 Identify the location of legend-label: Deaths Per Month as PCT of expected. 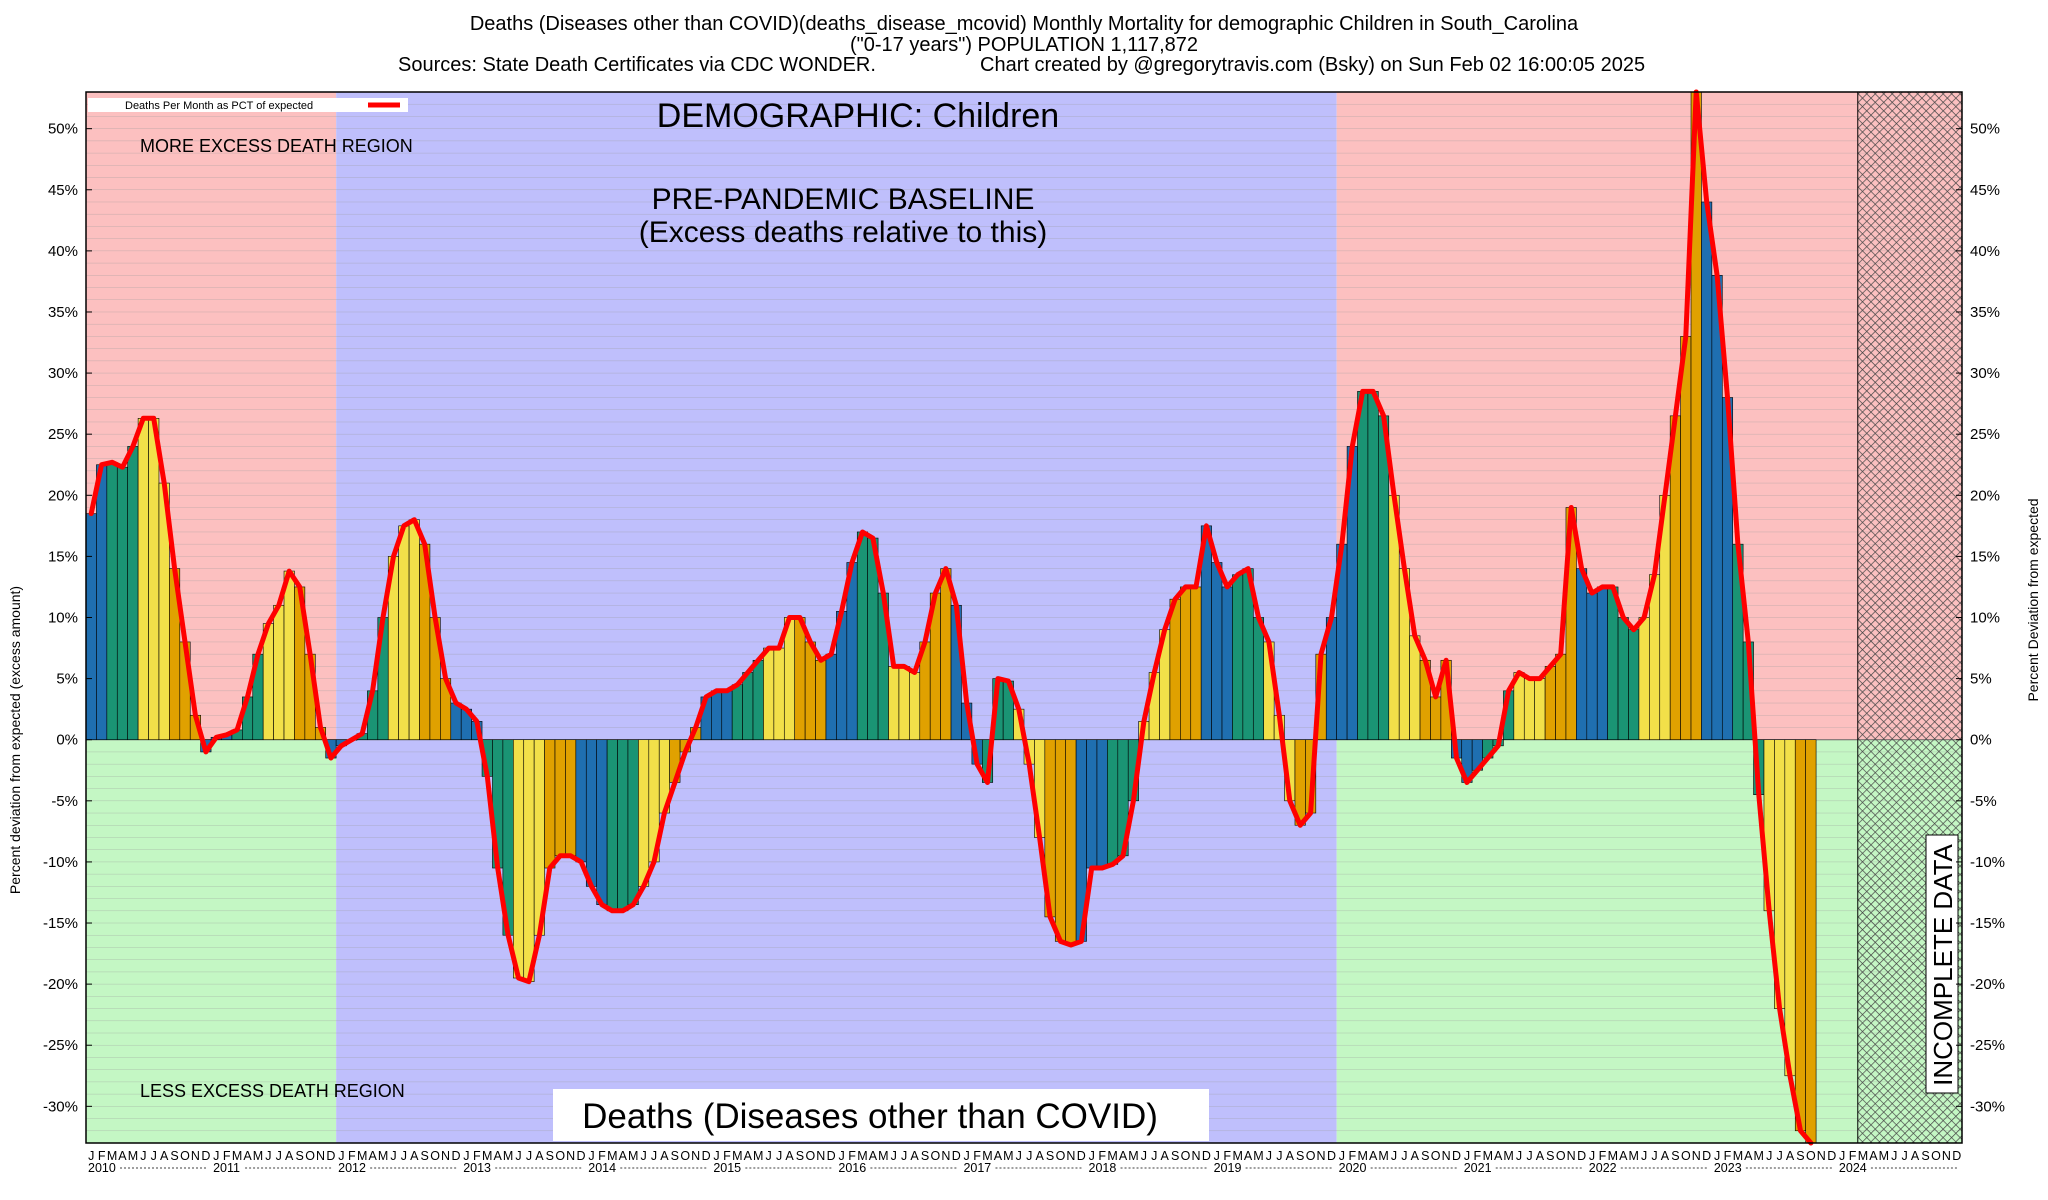
(219, 106).